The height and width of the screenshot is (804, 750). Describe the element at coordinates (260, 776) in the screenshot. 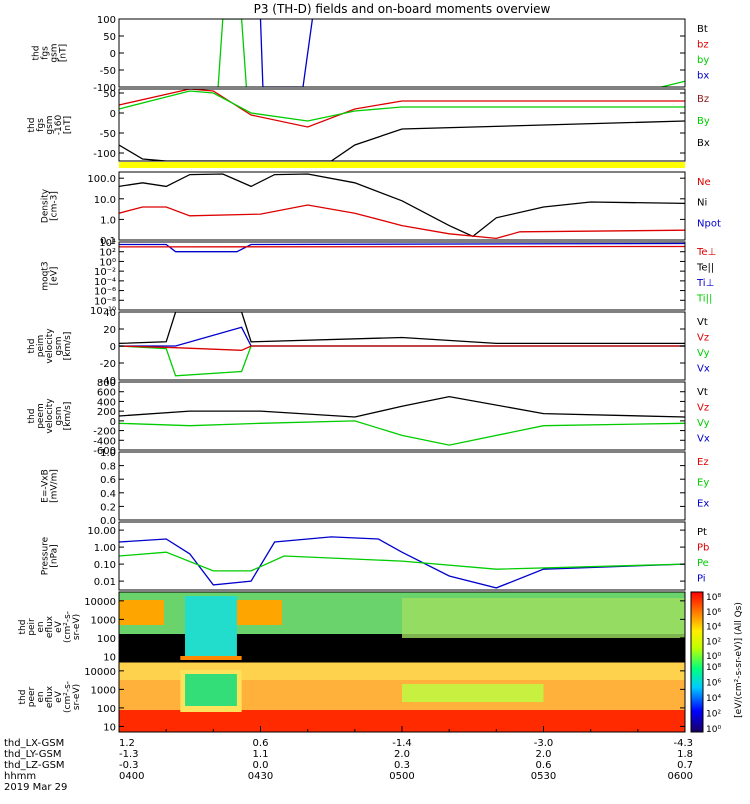

I see `xaxis-row-value: 0430` at that location.